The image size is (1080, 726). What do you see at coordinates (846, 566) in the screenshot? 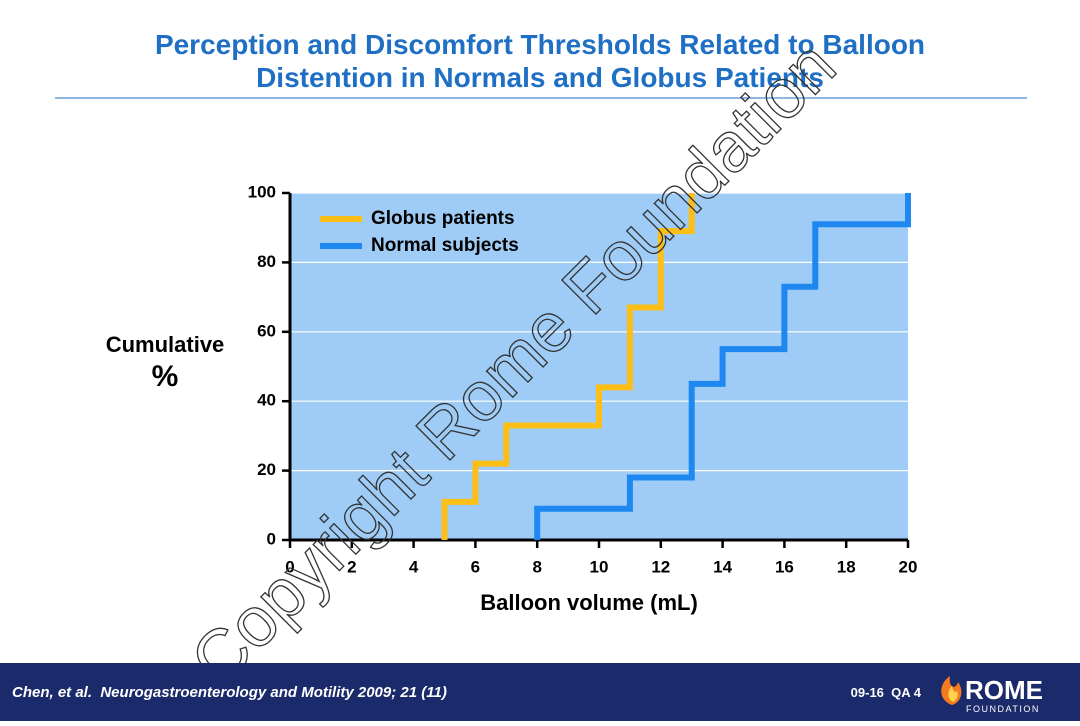
I see `x-tick-label: 18` at bounding box center [846, 566].